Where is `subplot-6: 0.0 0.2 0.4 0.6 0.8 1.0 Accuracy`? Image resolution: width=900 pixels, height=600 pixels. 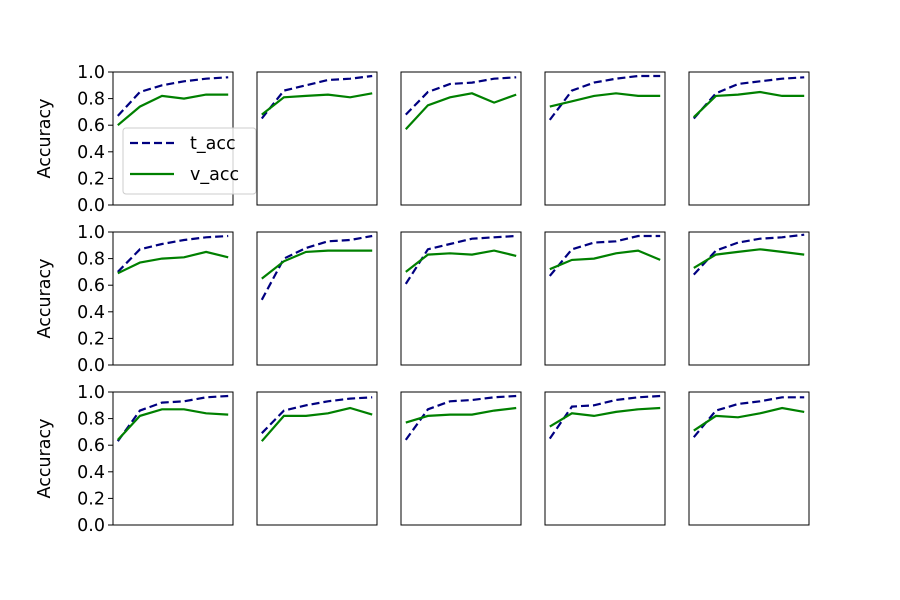
subplot-6: 0.0 0.2 0.4 0.6 0.8 1.0 Accuracy is located at coordinates (134, 299).